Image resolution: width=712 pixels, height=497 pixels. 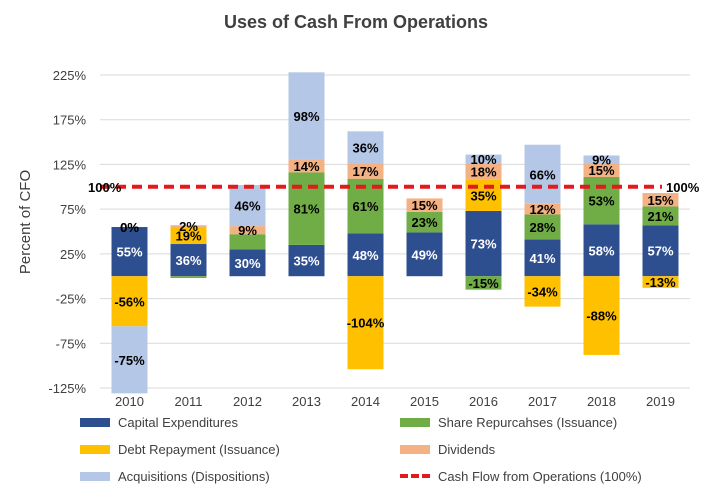 I want to click on data-label-debt-2017: -34%, so click(x=542, y=291).